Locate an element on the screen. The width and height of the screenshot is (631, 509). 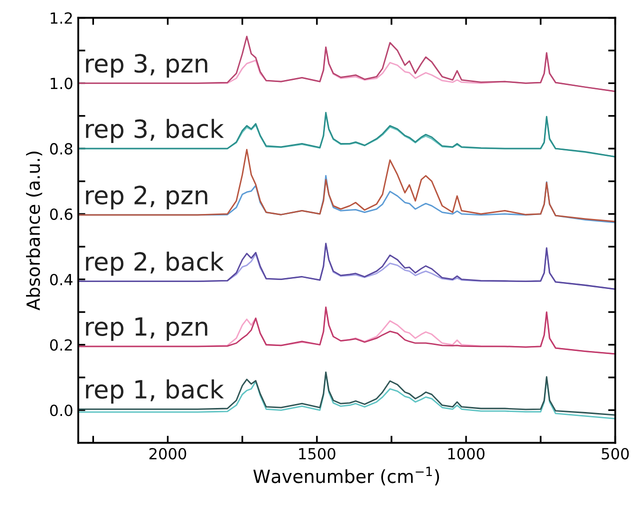
y-tick-label: 0.0 is located at coordinates (61, 410).